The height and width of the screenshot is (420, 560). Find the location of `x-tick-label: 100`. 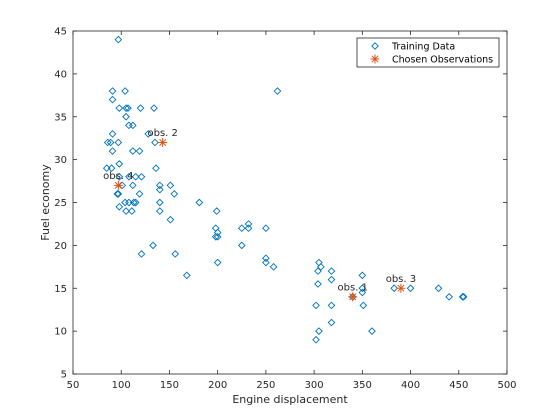

x-tick-label: 100 is located at coordinates (121, 385).